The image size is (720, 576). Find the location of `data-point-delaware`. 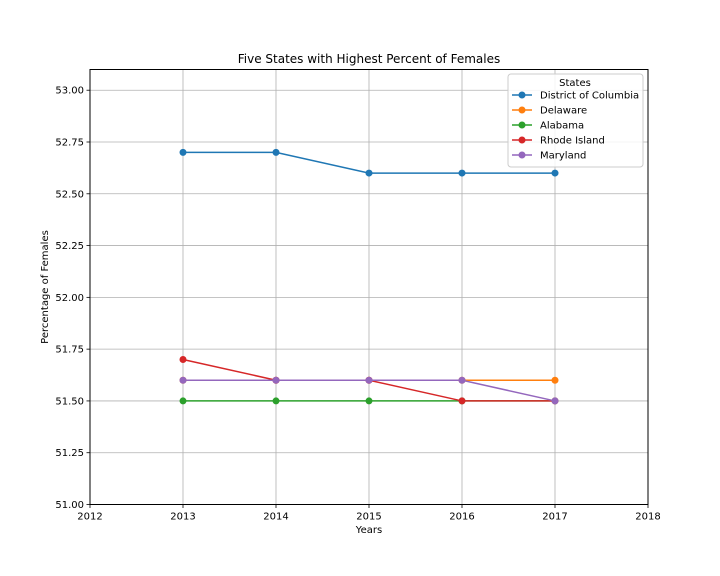

data-point-delaware is located at coordinates (555, 380).